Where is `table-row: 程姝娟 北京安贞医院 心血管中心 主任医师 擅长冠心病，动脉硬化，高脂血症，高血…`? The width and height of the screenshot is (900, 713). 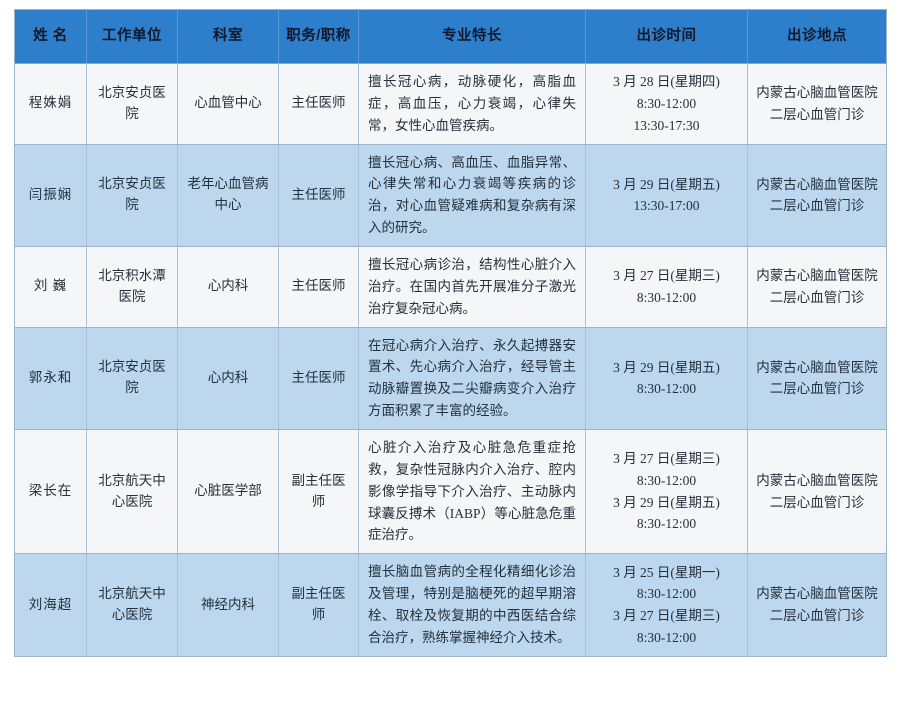
table-row: 程姝娟 北京安贞医院 心血管中心 主任医师 擅长冠心病，动脉硬化，高脂血症，高血… is located at coordinates (450, 104).